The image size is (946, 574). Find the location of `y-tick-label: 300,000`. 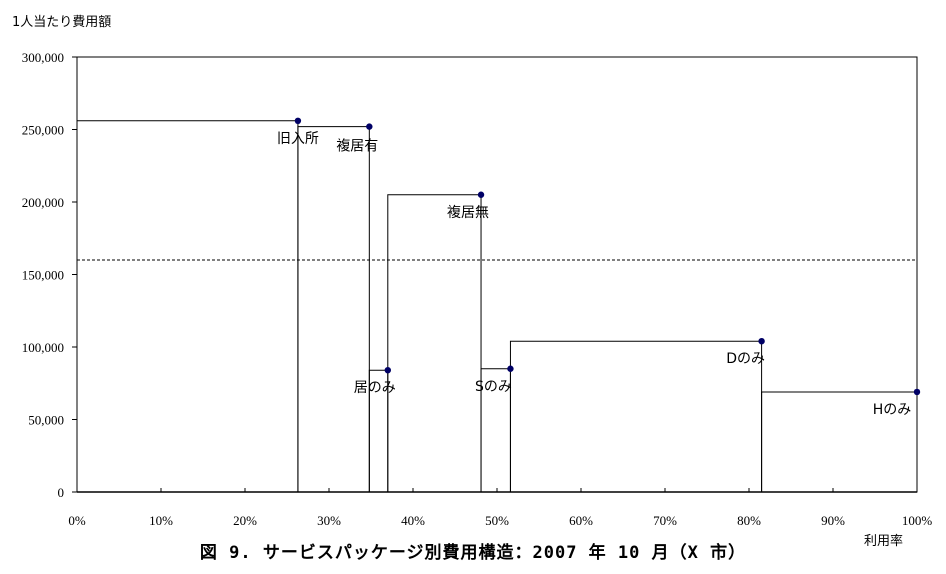

y-tick-label: 300,000 is located at coordinates (43, 57).